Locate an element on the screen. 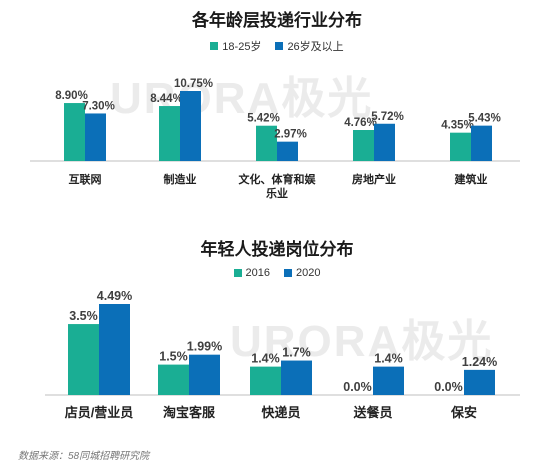 The width and height of the screenshot is (554, 468). data-label: 1.24% is located at coordinates (479, 362).